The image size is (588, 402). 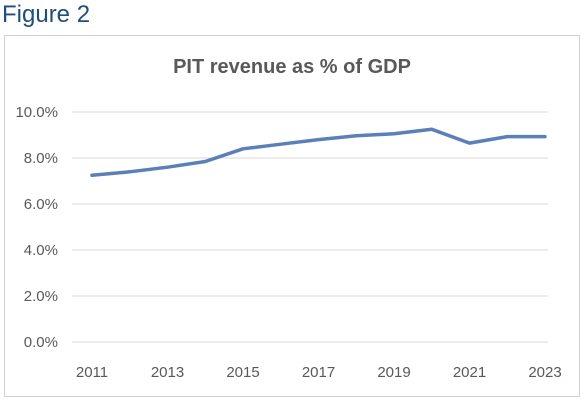 What do you see at coordinates (41, 158) in the screenshot?
I see `y-tick-label: 8.0%` at bounding box center [41, 158].